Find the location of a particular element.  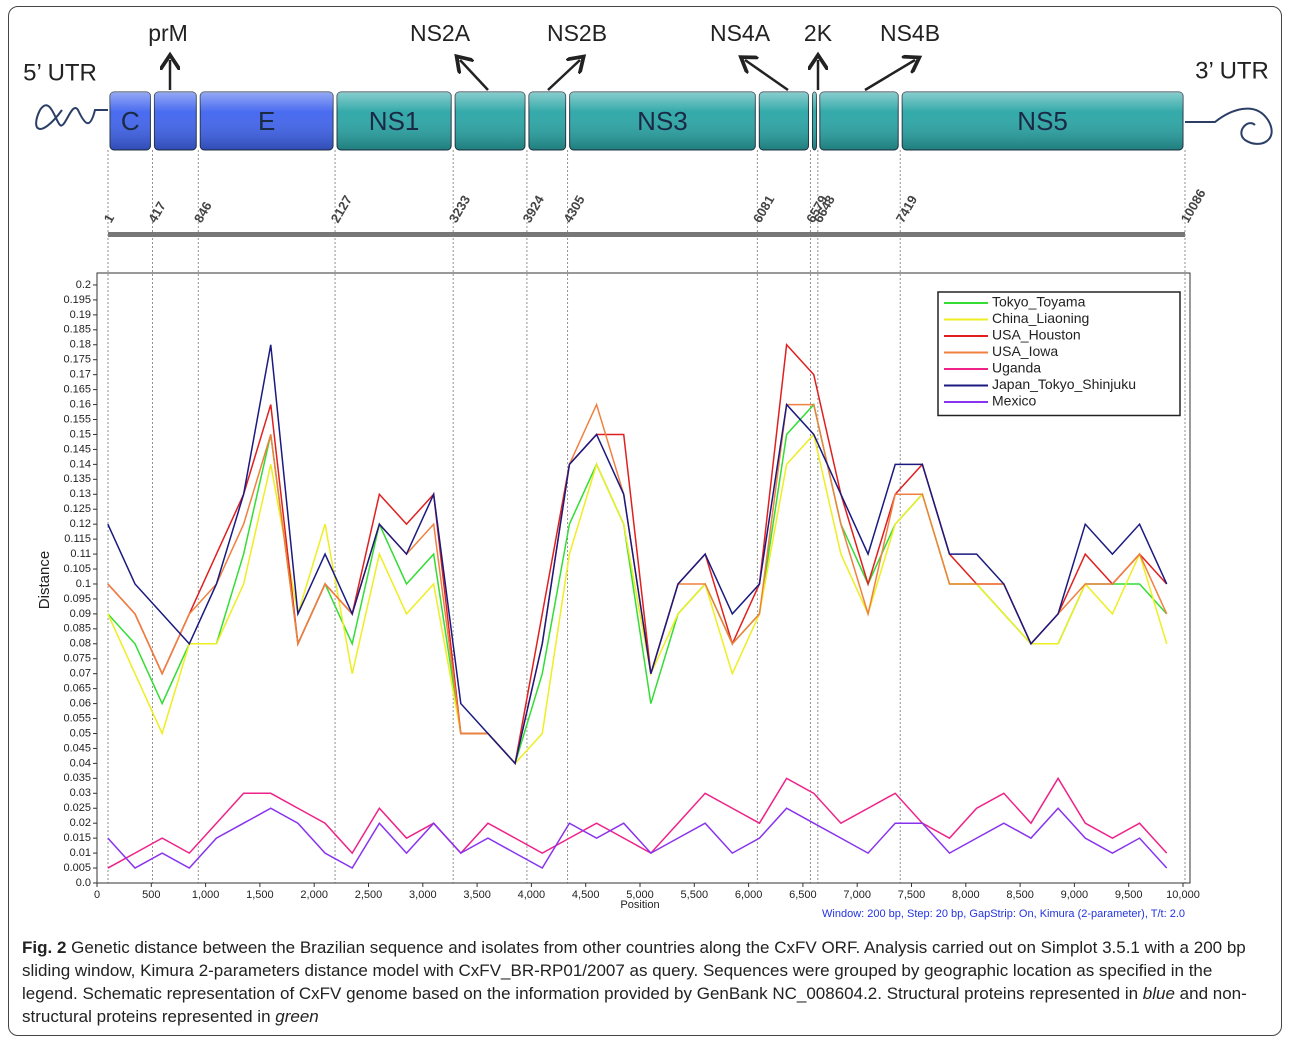

x-tick-label: 8,500 is located at coordinates (1020, 895).